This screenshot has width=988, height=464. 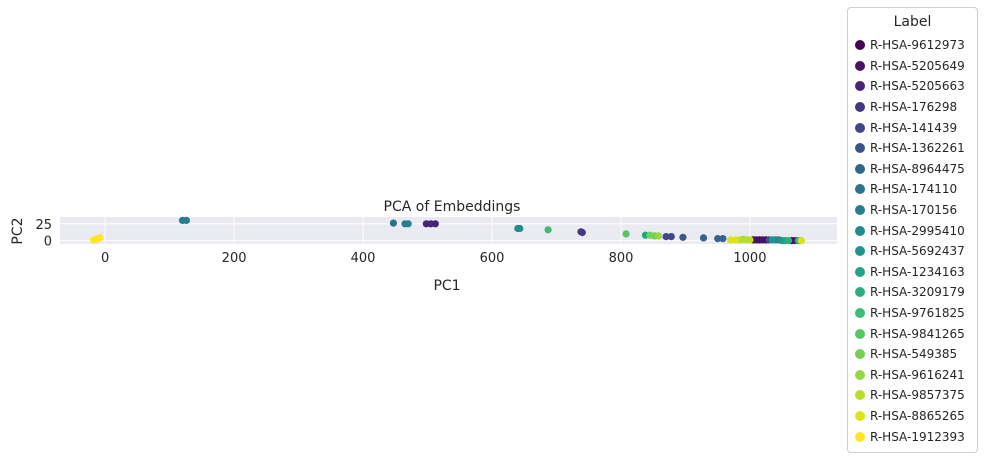 I want to click on legend-label: R-HSA-549385, so click(x=914, y=354).